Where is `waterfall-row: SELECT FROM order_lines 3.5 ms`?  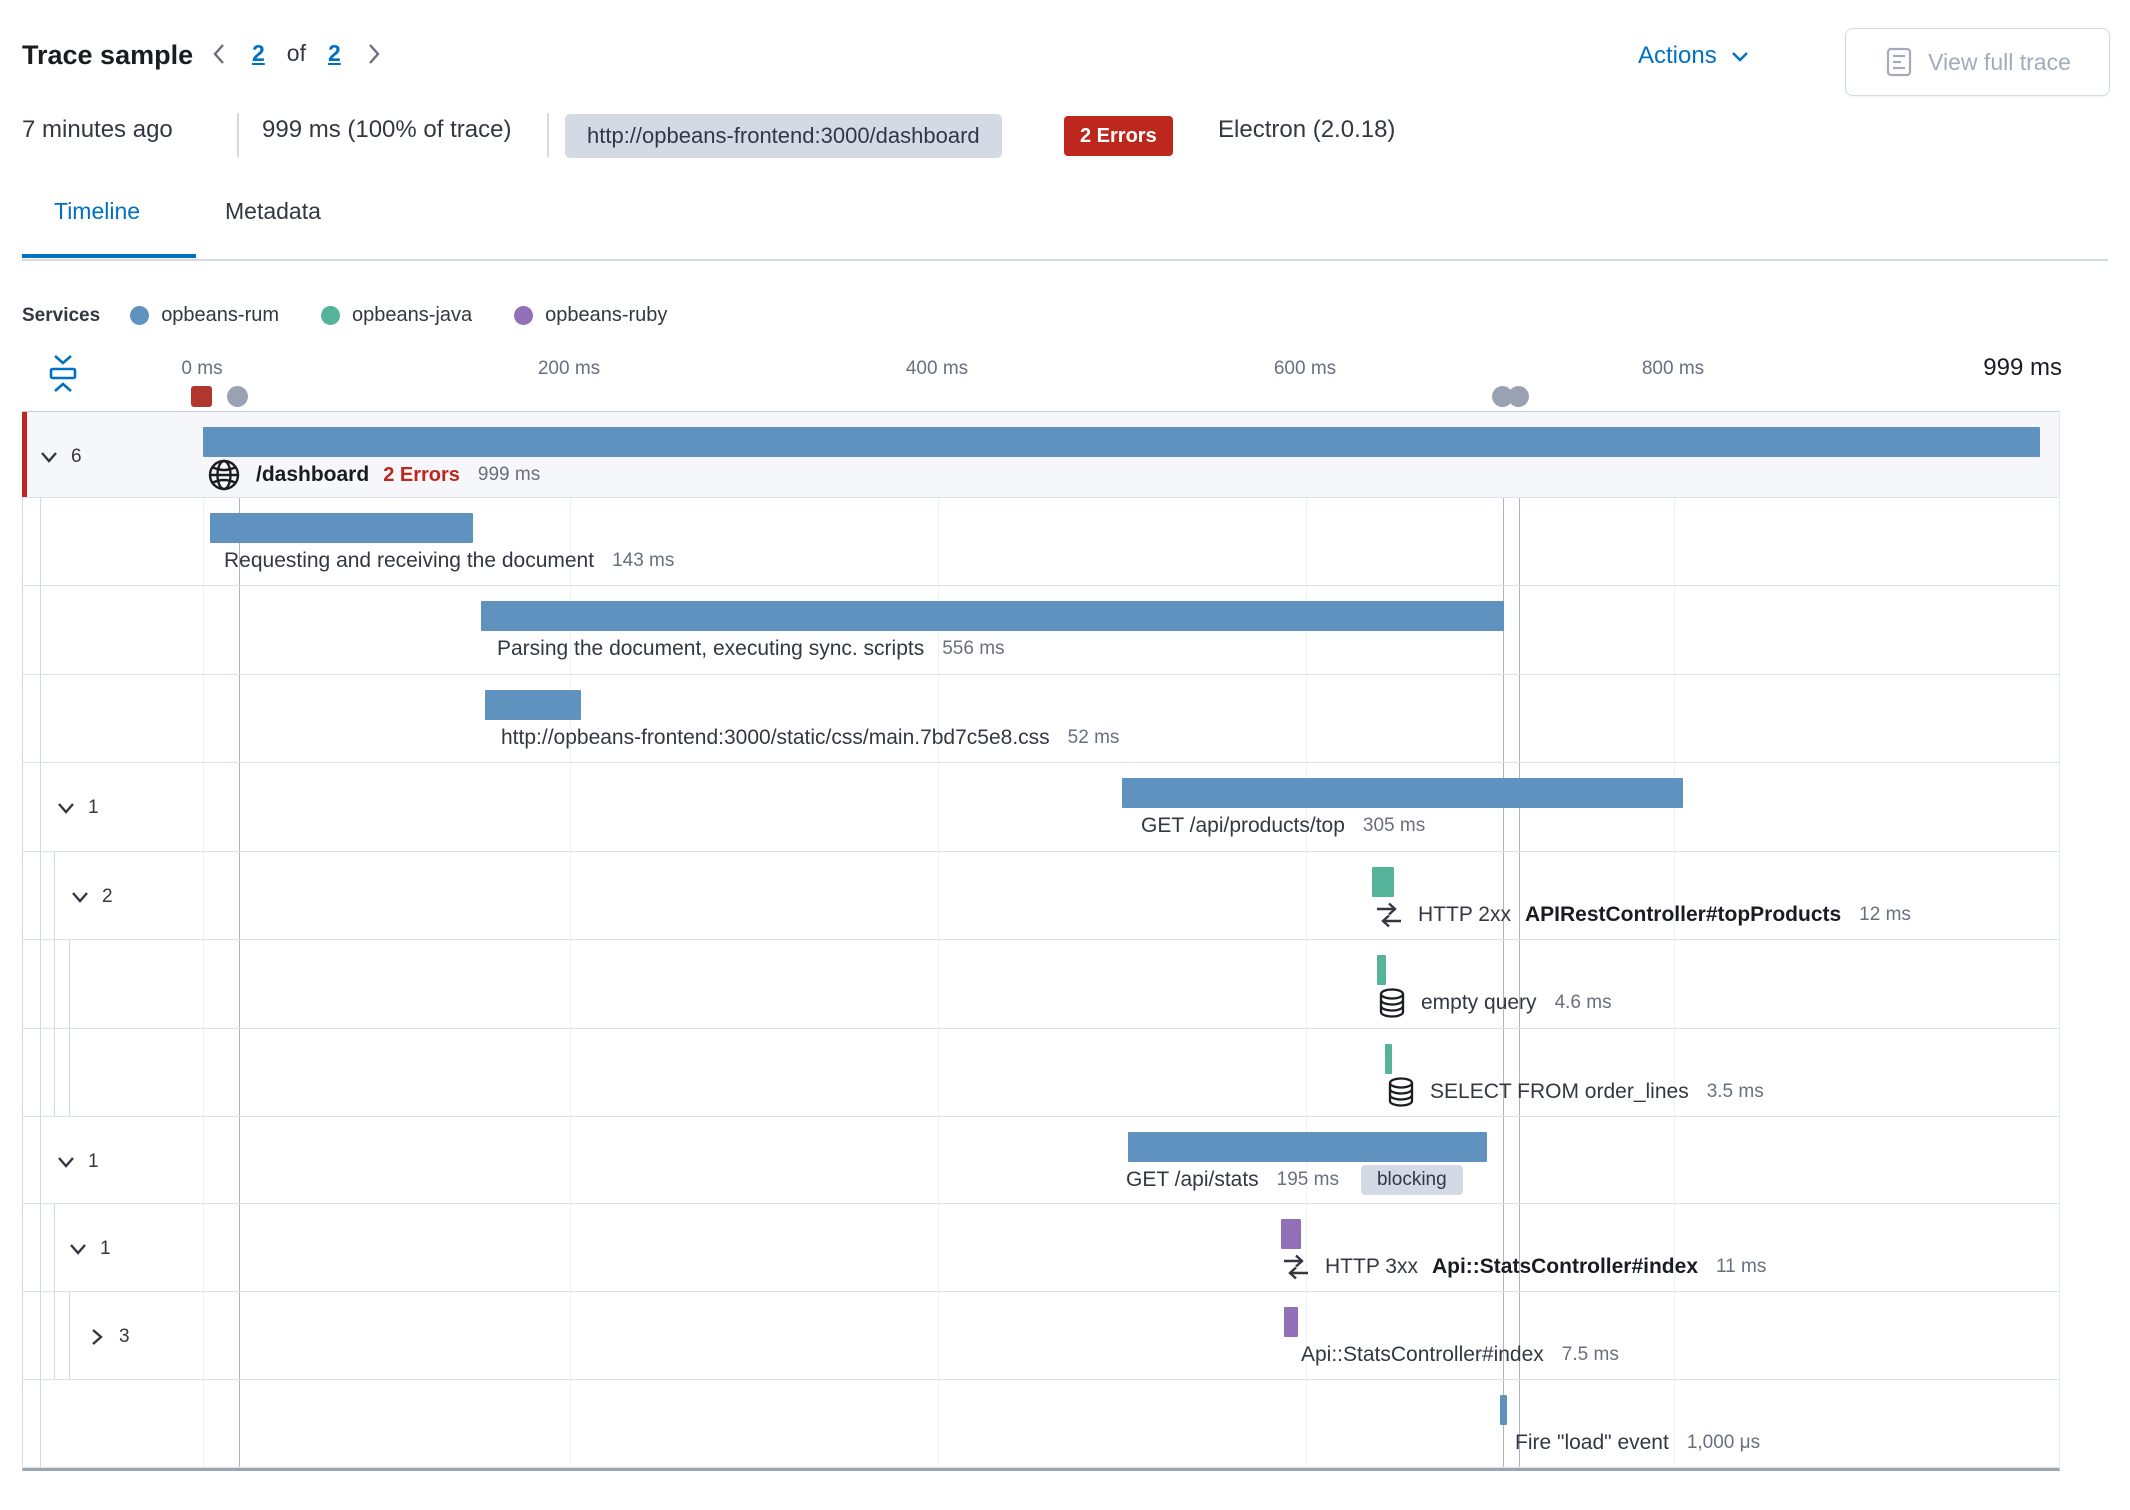
waterfall-row: SELECT FROM order_lines 3.5 ms is located at coordinates (1041, 1073).